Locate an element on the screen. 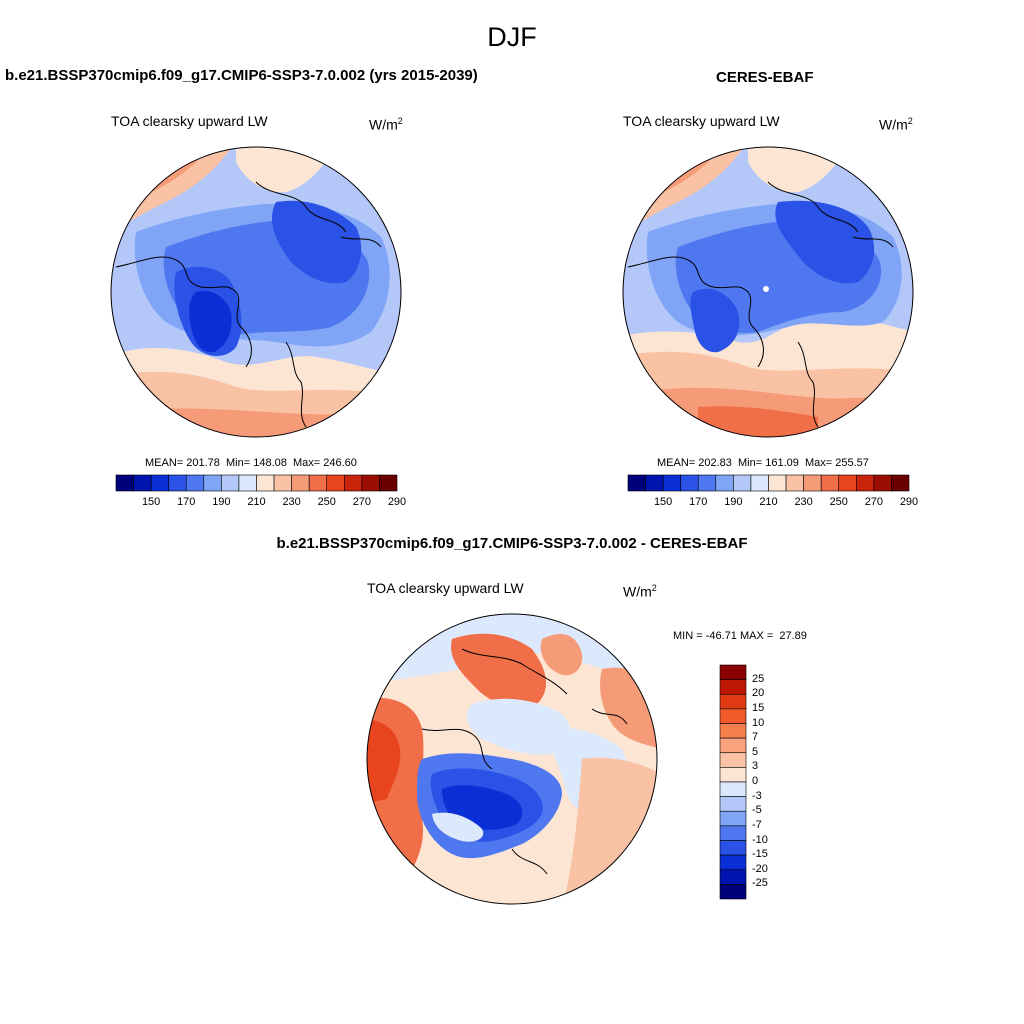 The width and height of the screenshot is (1024, 1024). left-panel-variable-label: TOA clearsky upward LW is located at coordinates (189, 121).